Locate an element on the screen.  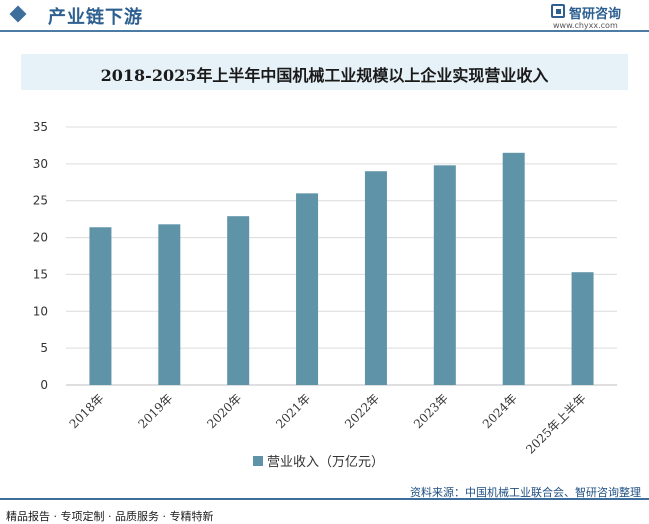
y-tick-label: 10 is located at coordinates (40, 311).